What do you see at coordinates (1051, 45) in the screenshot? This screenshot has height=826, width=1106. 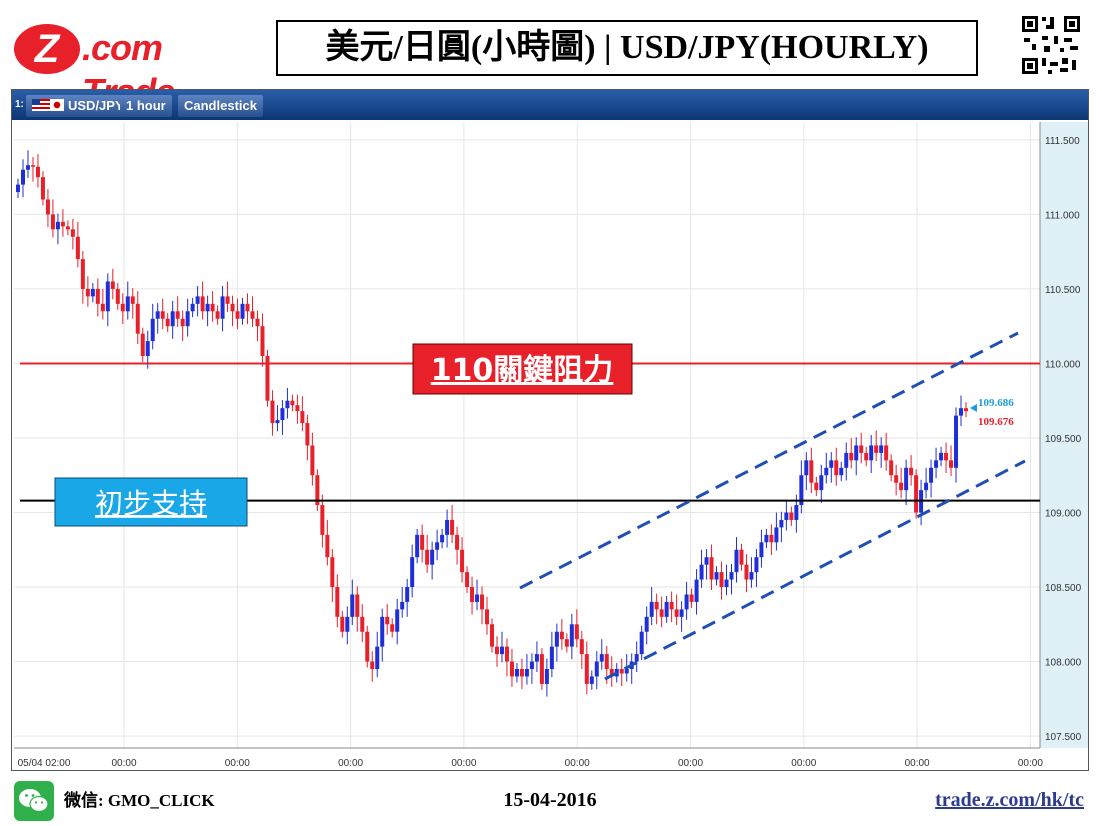 I see `qr-code-icon` at bounding box center [1051, 45].